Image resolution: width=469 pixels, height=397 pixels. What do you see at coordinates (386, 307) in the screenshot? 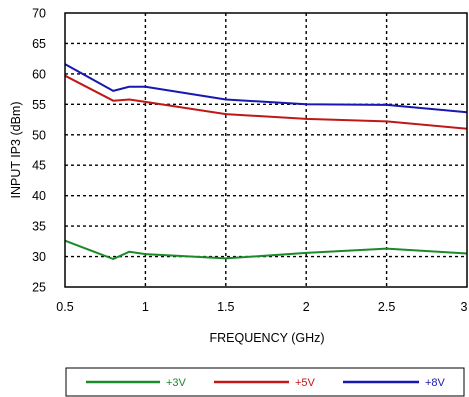
I see `x-tick-label: 2.5` at bounding box center [386, 307].